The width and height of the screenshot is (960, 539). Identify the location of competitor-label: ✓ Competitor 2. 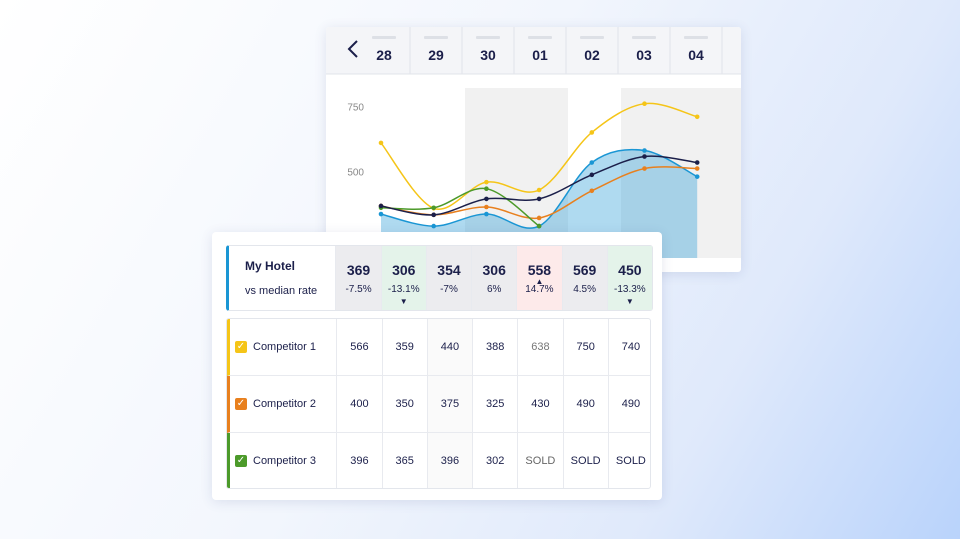
(283, 404).